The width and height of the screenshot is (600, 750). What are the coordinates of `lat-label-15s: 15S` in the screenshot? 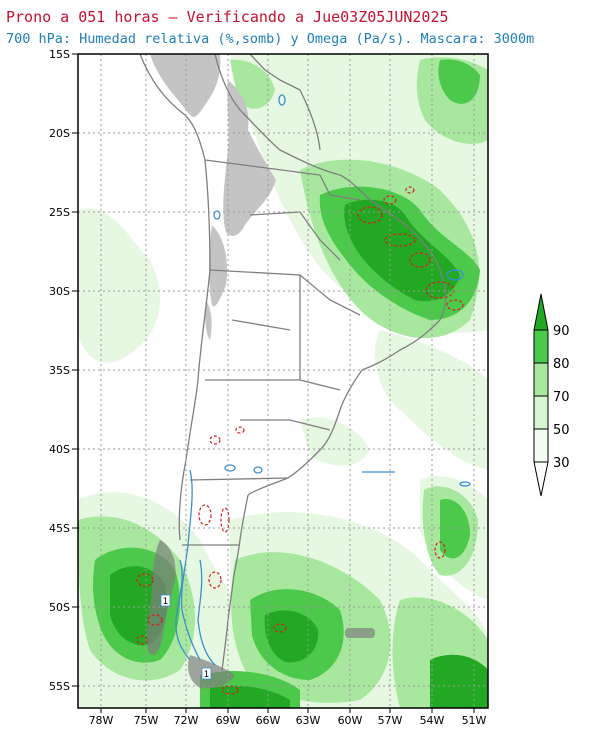 It's located at (59, 54).